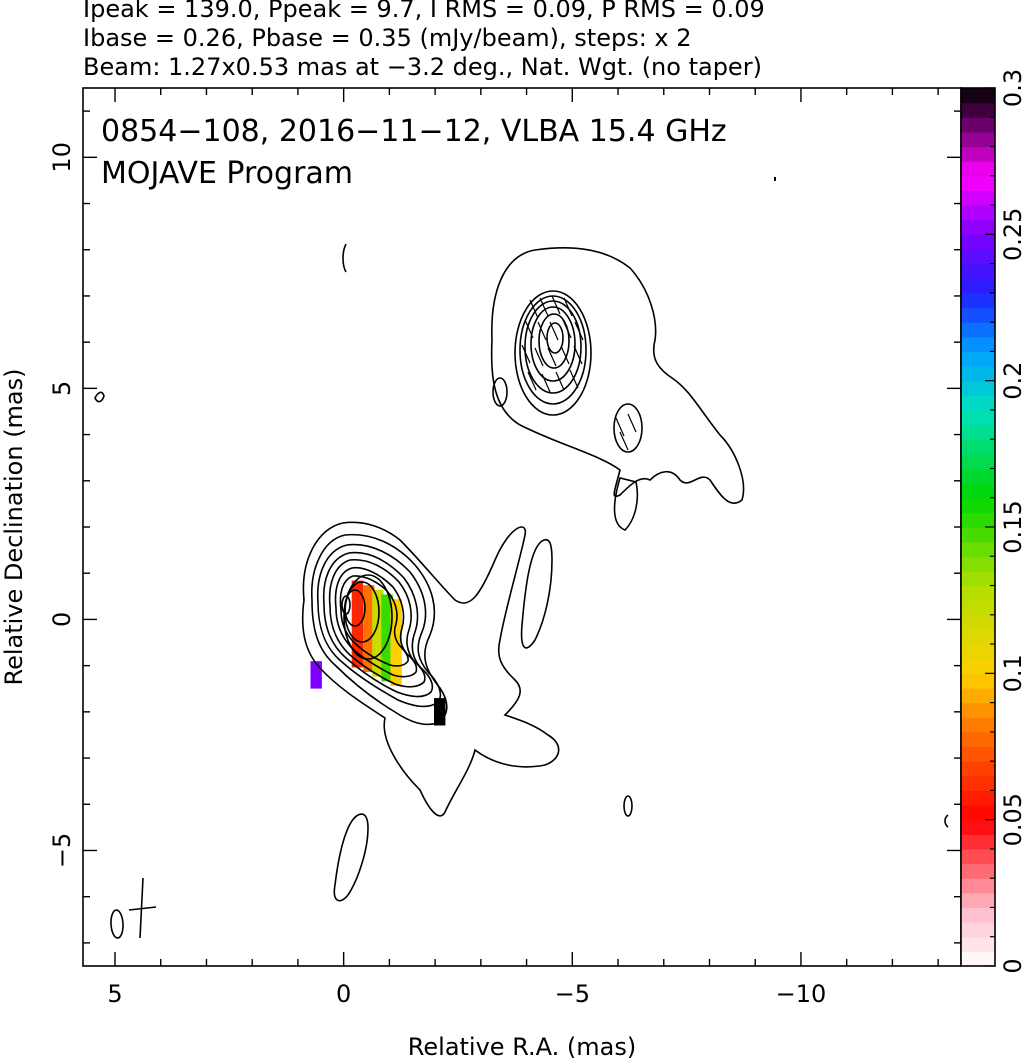 The image size is (1022, 1060). I want to click on x-tick-label: 5, so click(114, 994).